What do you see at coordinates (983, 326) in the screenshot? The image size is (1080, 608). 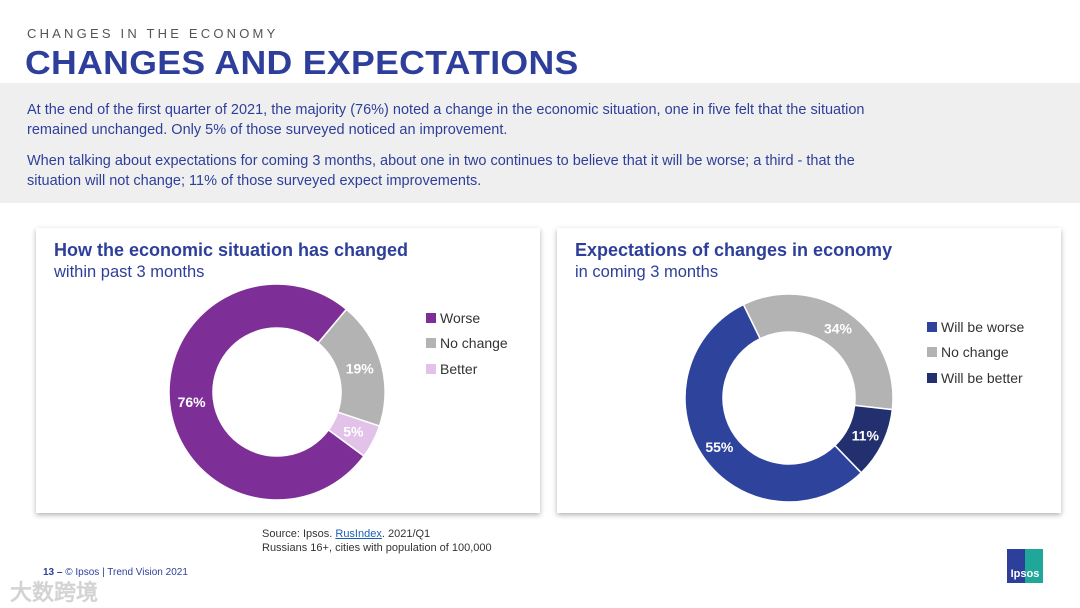 I see `legend-label: Will be worse` at bounding box center [983, 326].